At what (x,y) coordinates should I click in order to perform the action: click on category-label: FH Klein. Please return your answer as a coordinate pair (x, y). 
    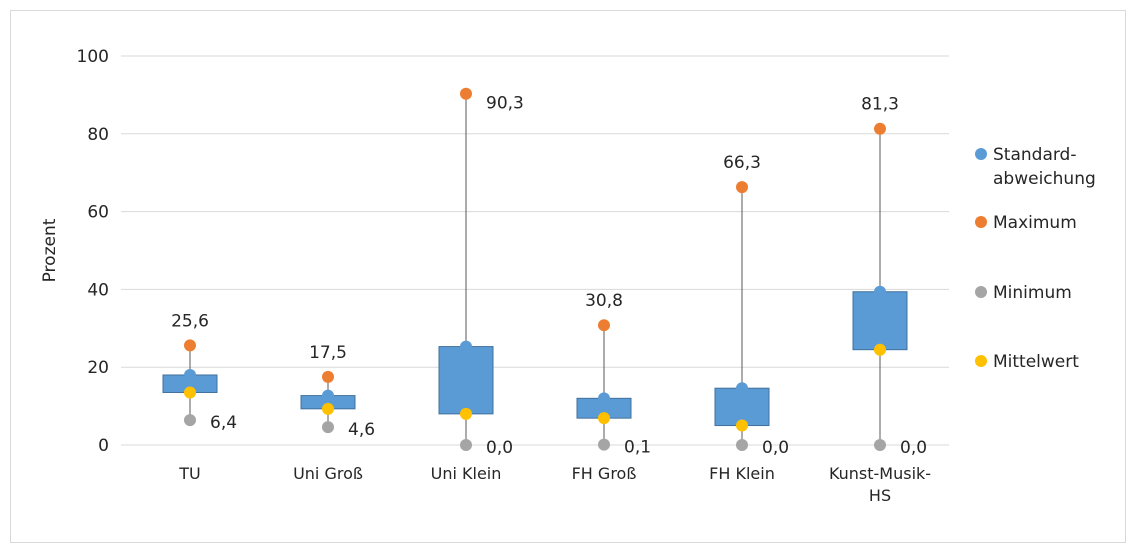
    Looking at the image, I should click on (742, 473).